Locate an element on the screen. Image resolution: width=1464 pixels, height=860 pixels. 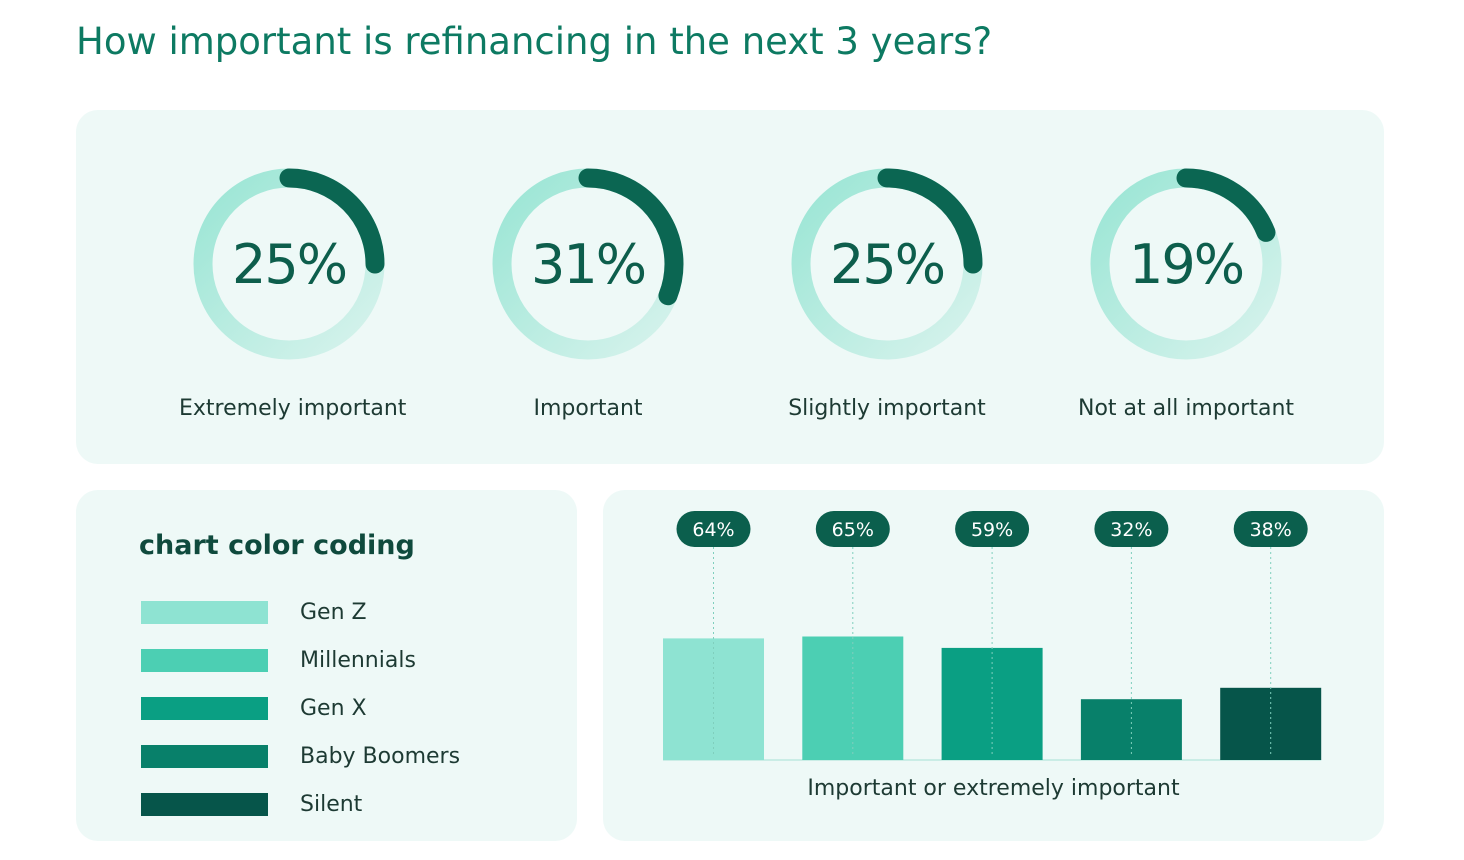
legend-label-baby-boomers: Baby Boomers is located at coordinates (380, 756).